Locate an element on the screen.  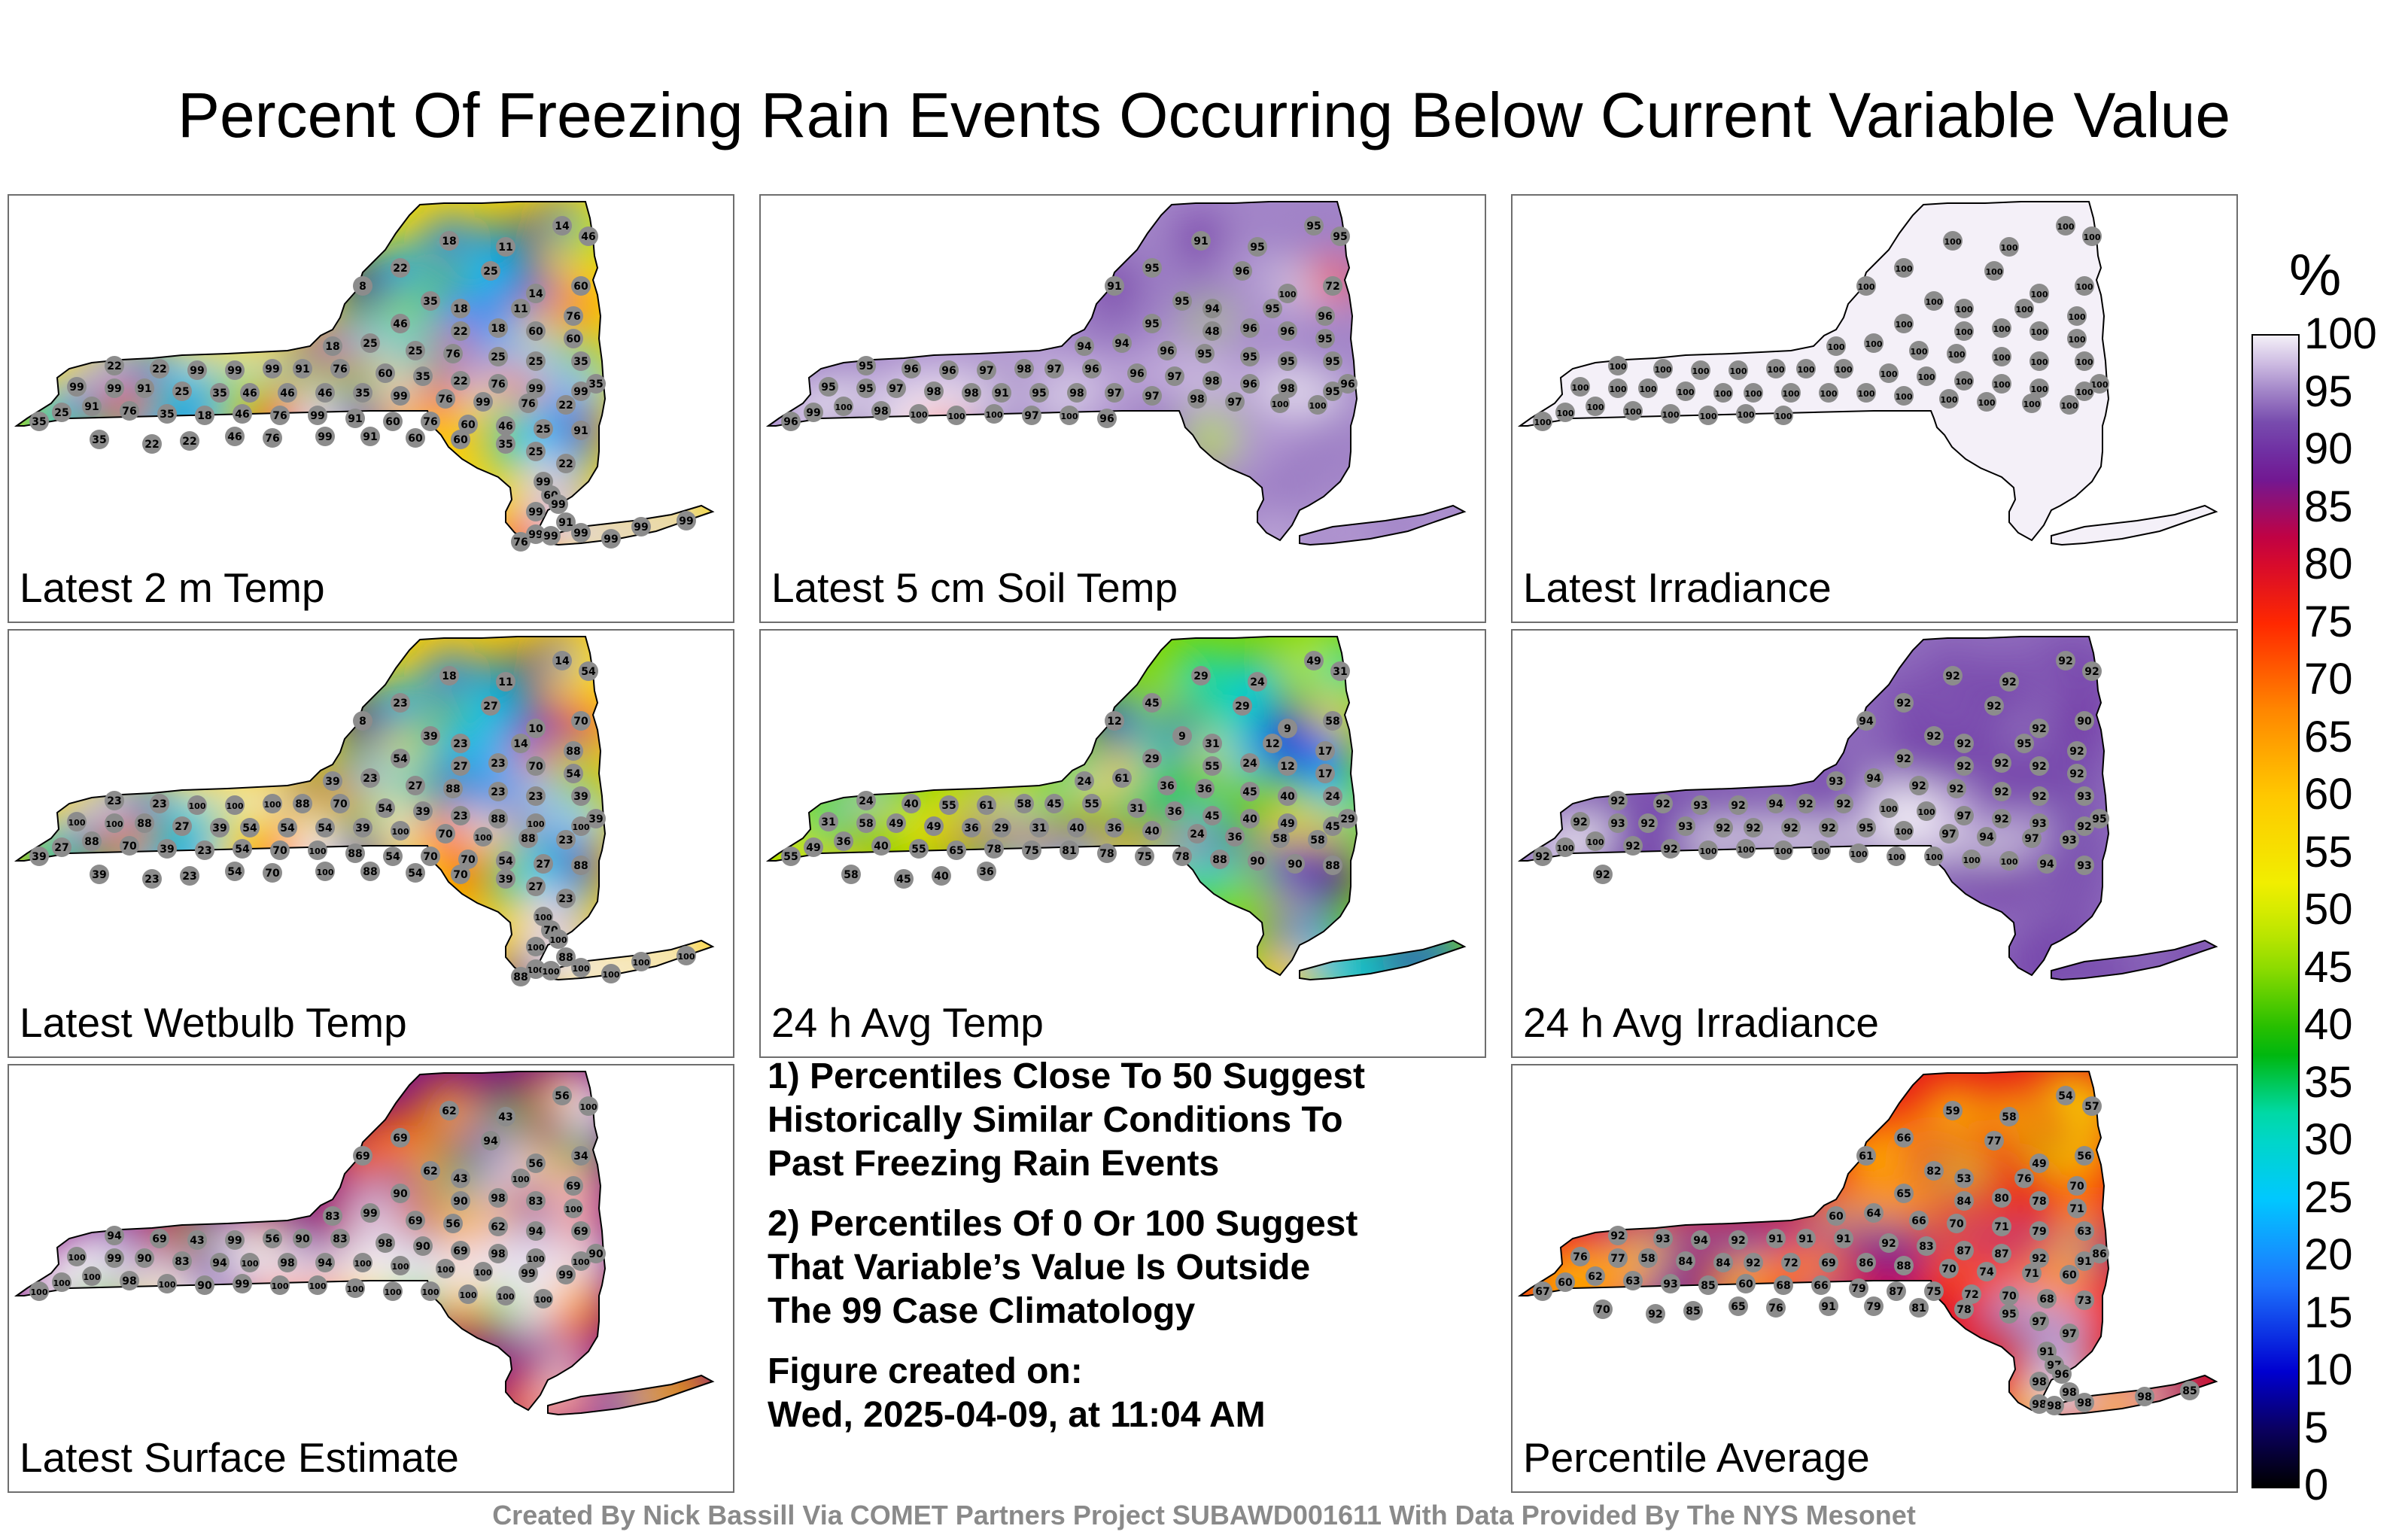
station-marker: 95 is located at coordinates (866, 388).